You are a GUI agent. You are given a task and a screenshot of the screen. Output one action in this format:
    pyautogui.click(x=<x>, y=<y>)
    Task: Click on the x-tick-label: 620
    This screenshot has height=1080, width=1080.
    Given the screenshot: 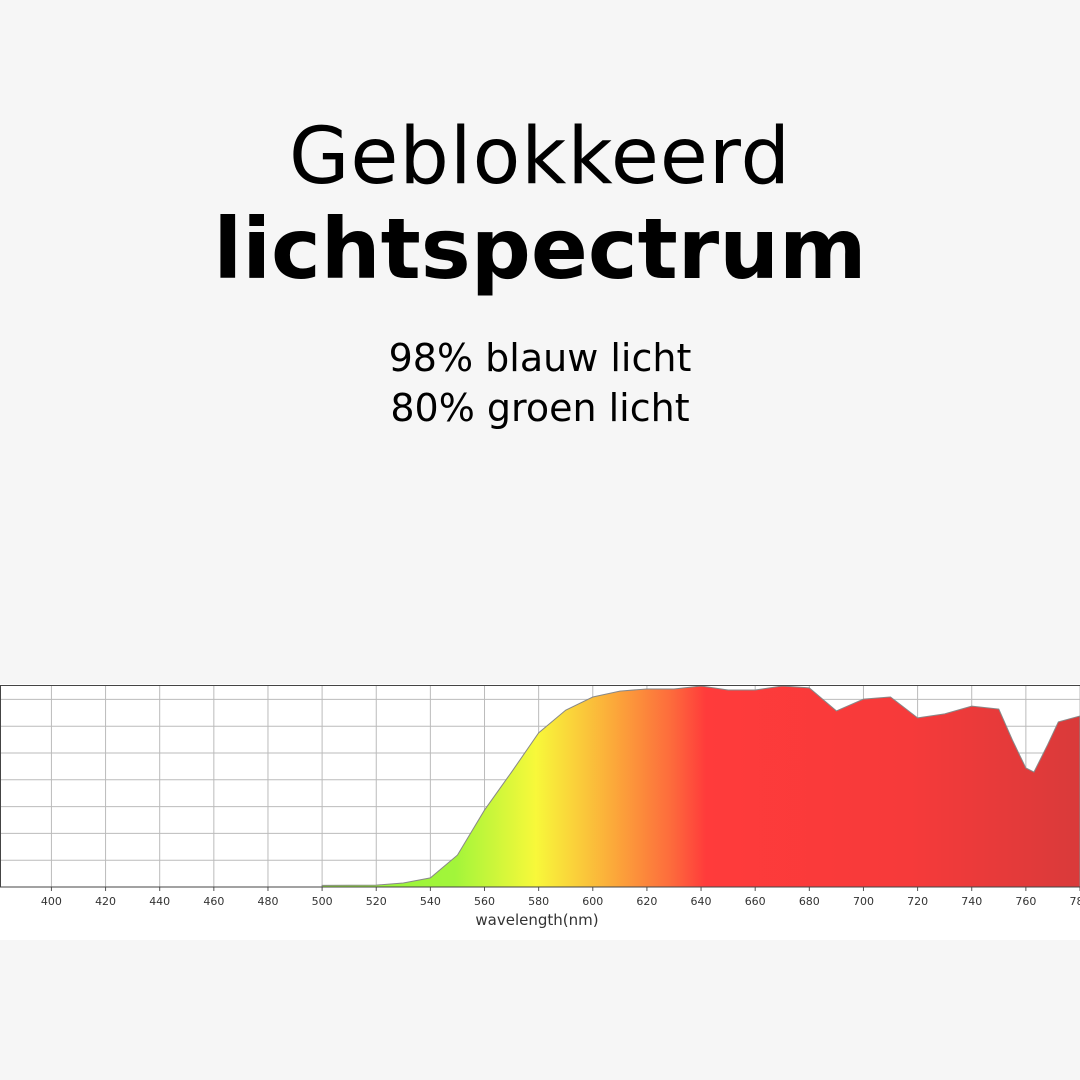 What is the action you would take?
    pyautogui.click(x=646, y=901)
    